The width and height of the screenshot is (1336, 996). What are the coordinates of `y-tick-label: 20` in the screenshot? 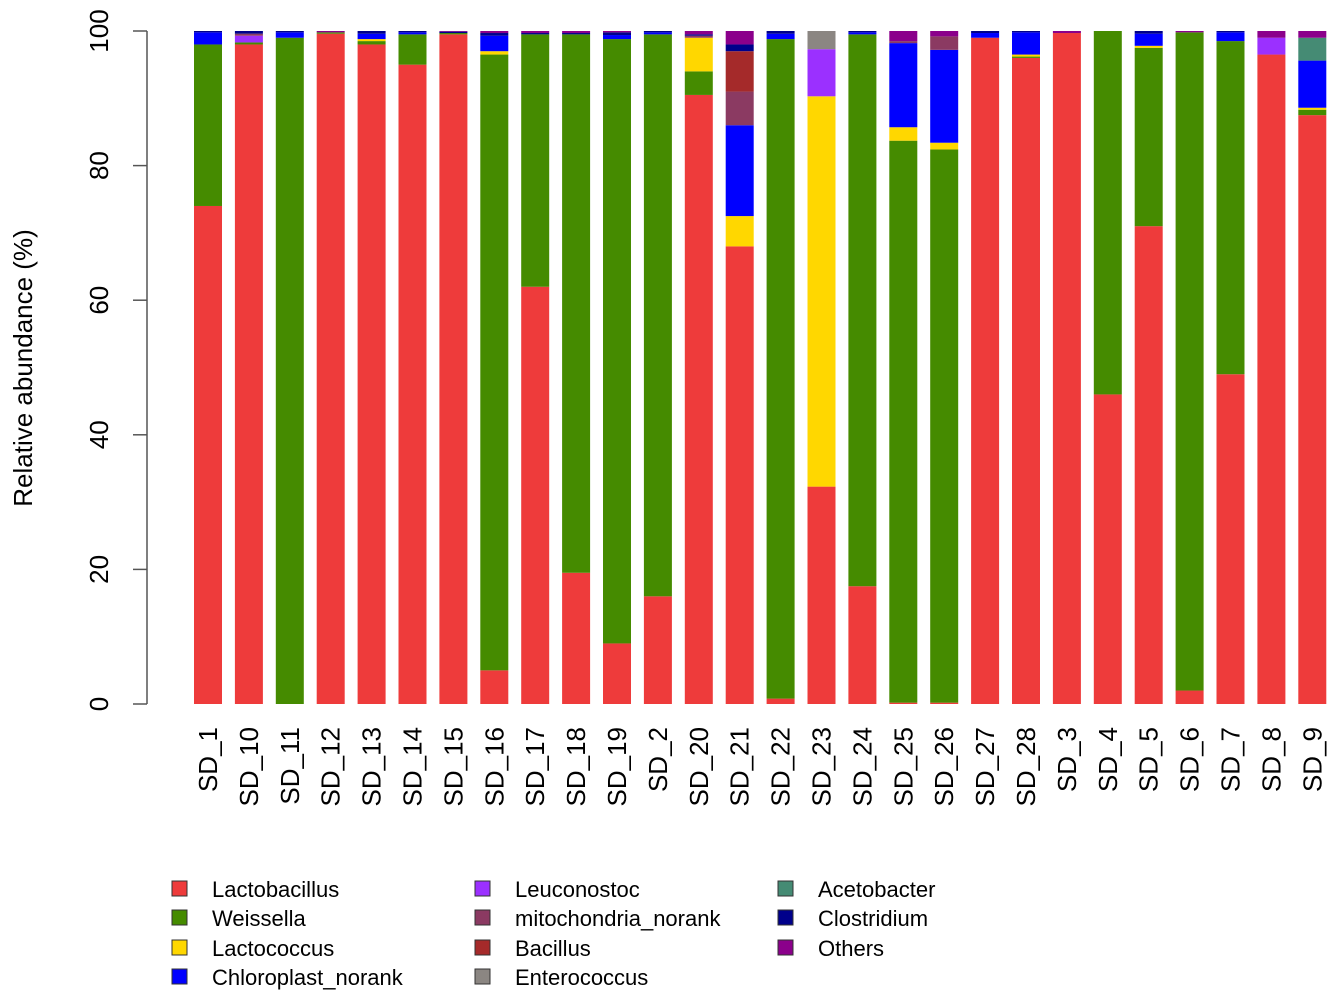 It's located at (99, 569).